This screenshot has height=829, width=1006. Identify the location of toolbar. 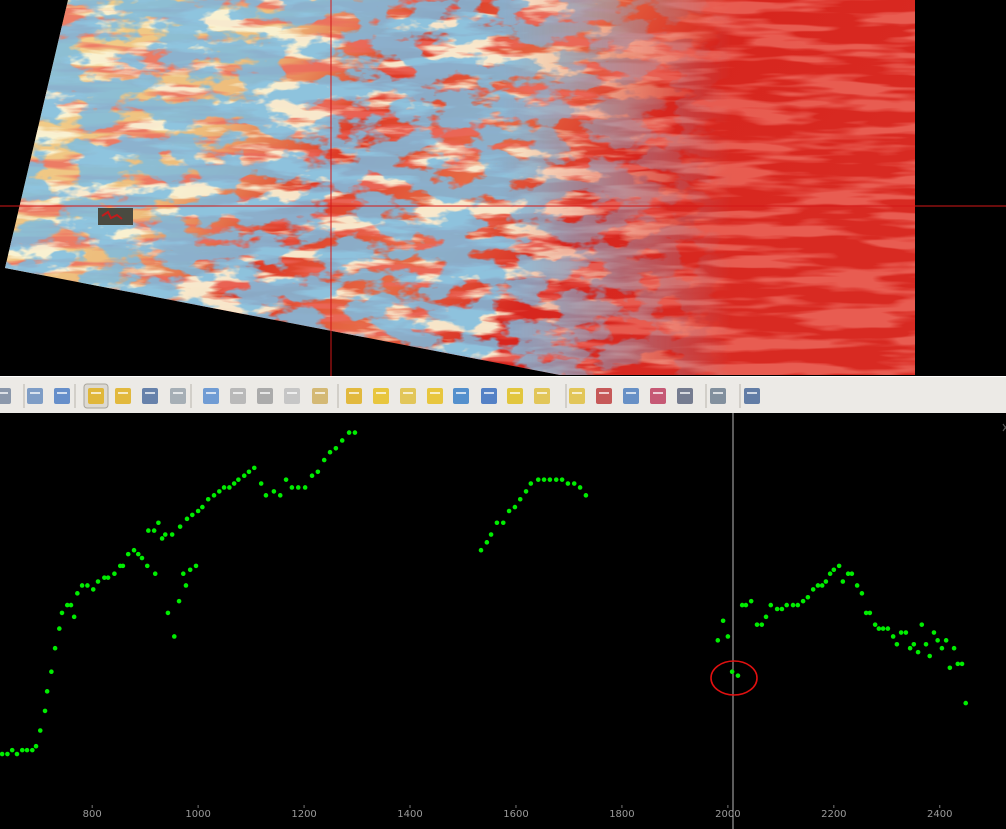
(503, 394).